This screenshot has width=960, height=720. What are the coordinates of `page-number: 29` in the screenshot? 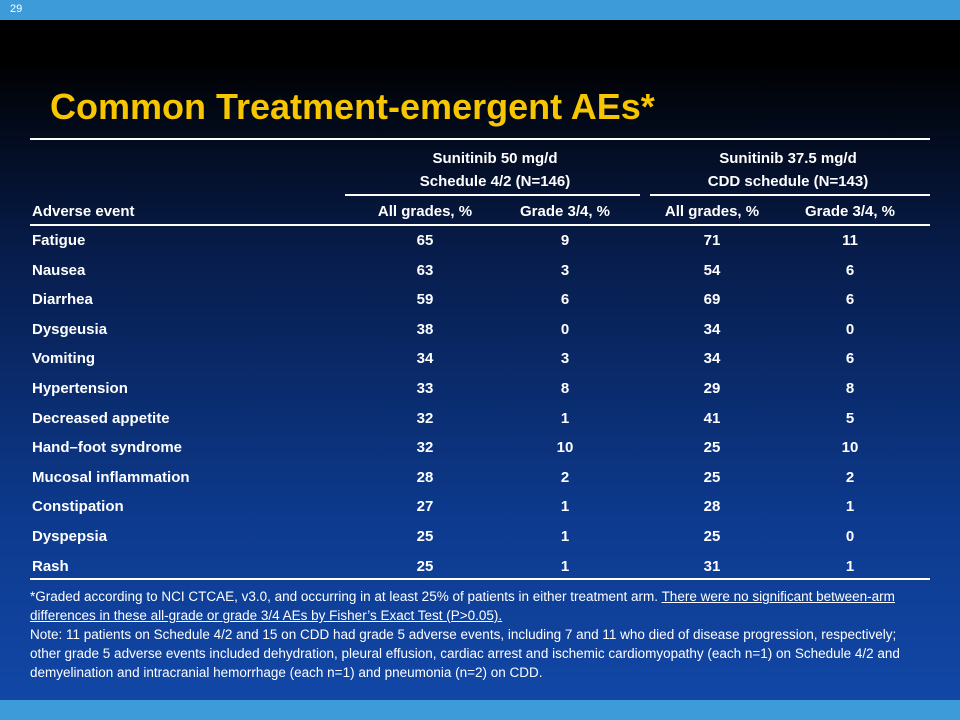 It's located at (16, 9).